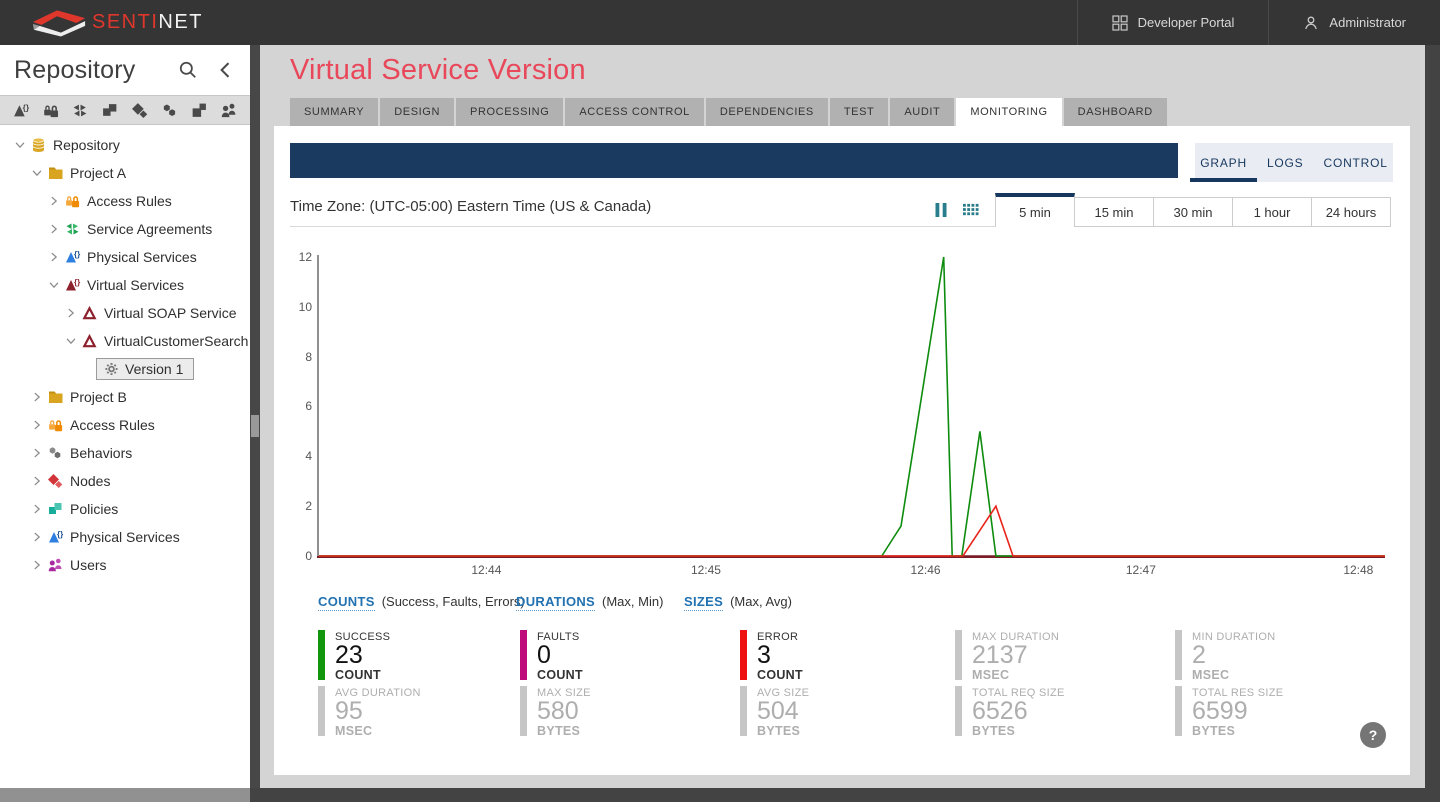 Image resolution: width=1440 pixels, height=802 pixels. I want to click on tree-item-nodes: Nodes, so click(125, 481).